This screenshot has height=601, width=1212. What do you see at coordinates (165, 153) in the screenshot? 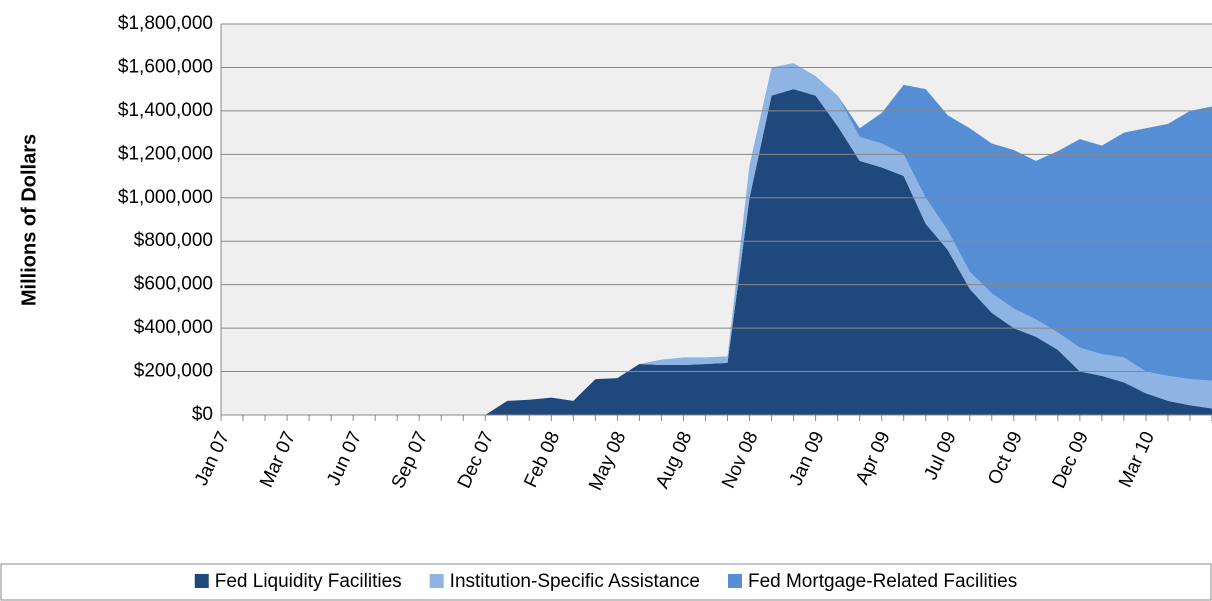
I see `y-tick-label: $1,200,000` at bounding box center [165, 153].